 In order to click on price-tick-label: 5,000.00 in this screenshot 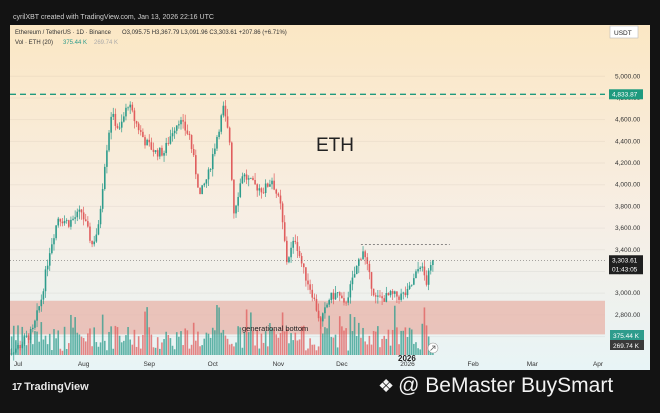, I will do `click(628, 76)`.